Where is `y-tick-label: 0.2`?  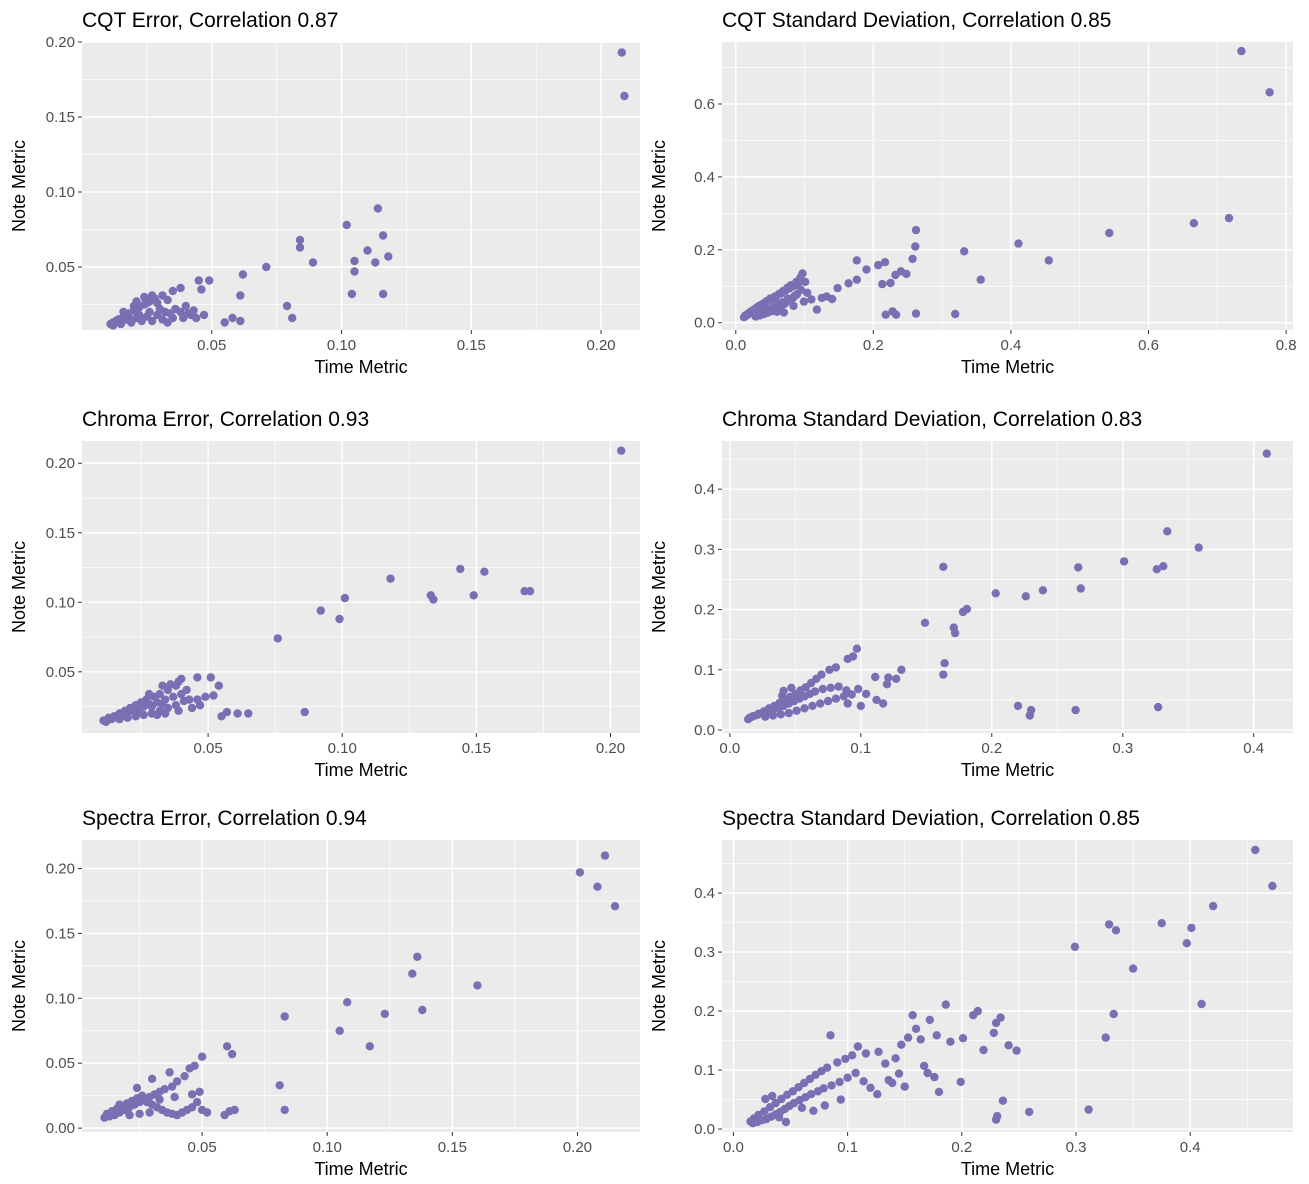
y-tick-label: 0.2 is located at coordinates (704, 1011).